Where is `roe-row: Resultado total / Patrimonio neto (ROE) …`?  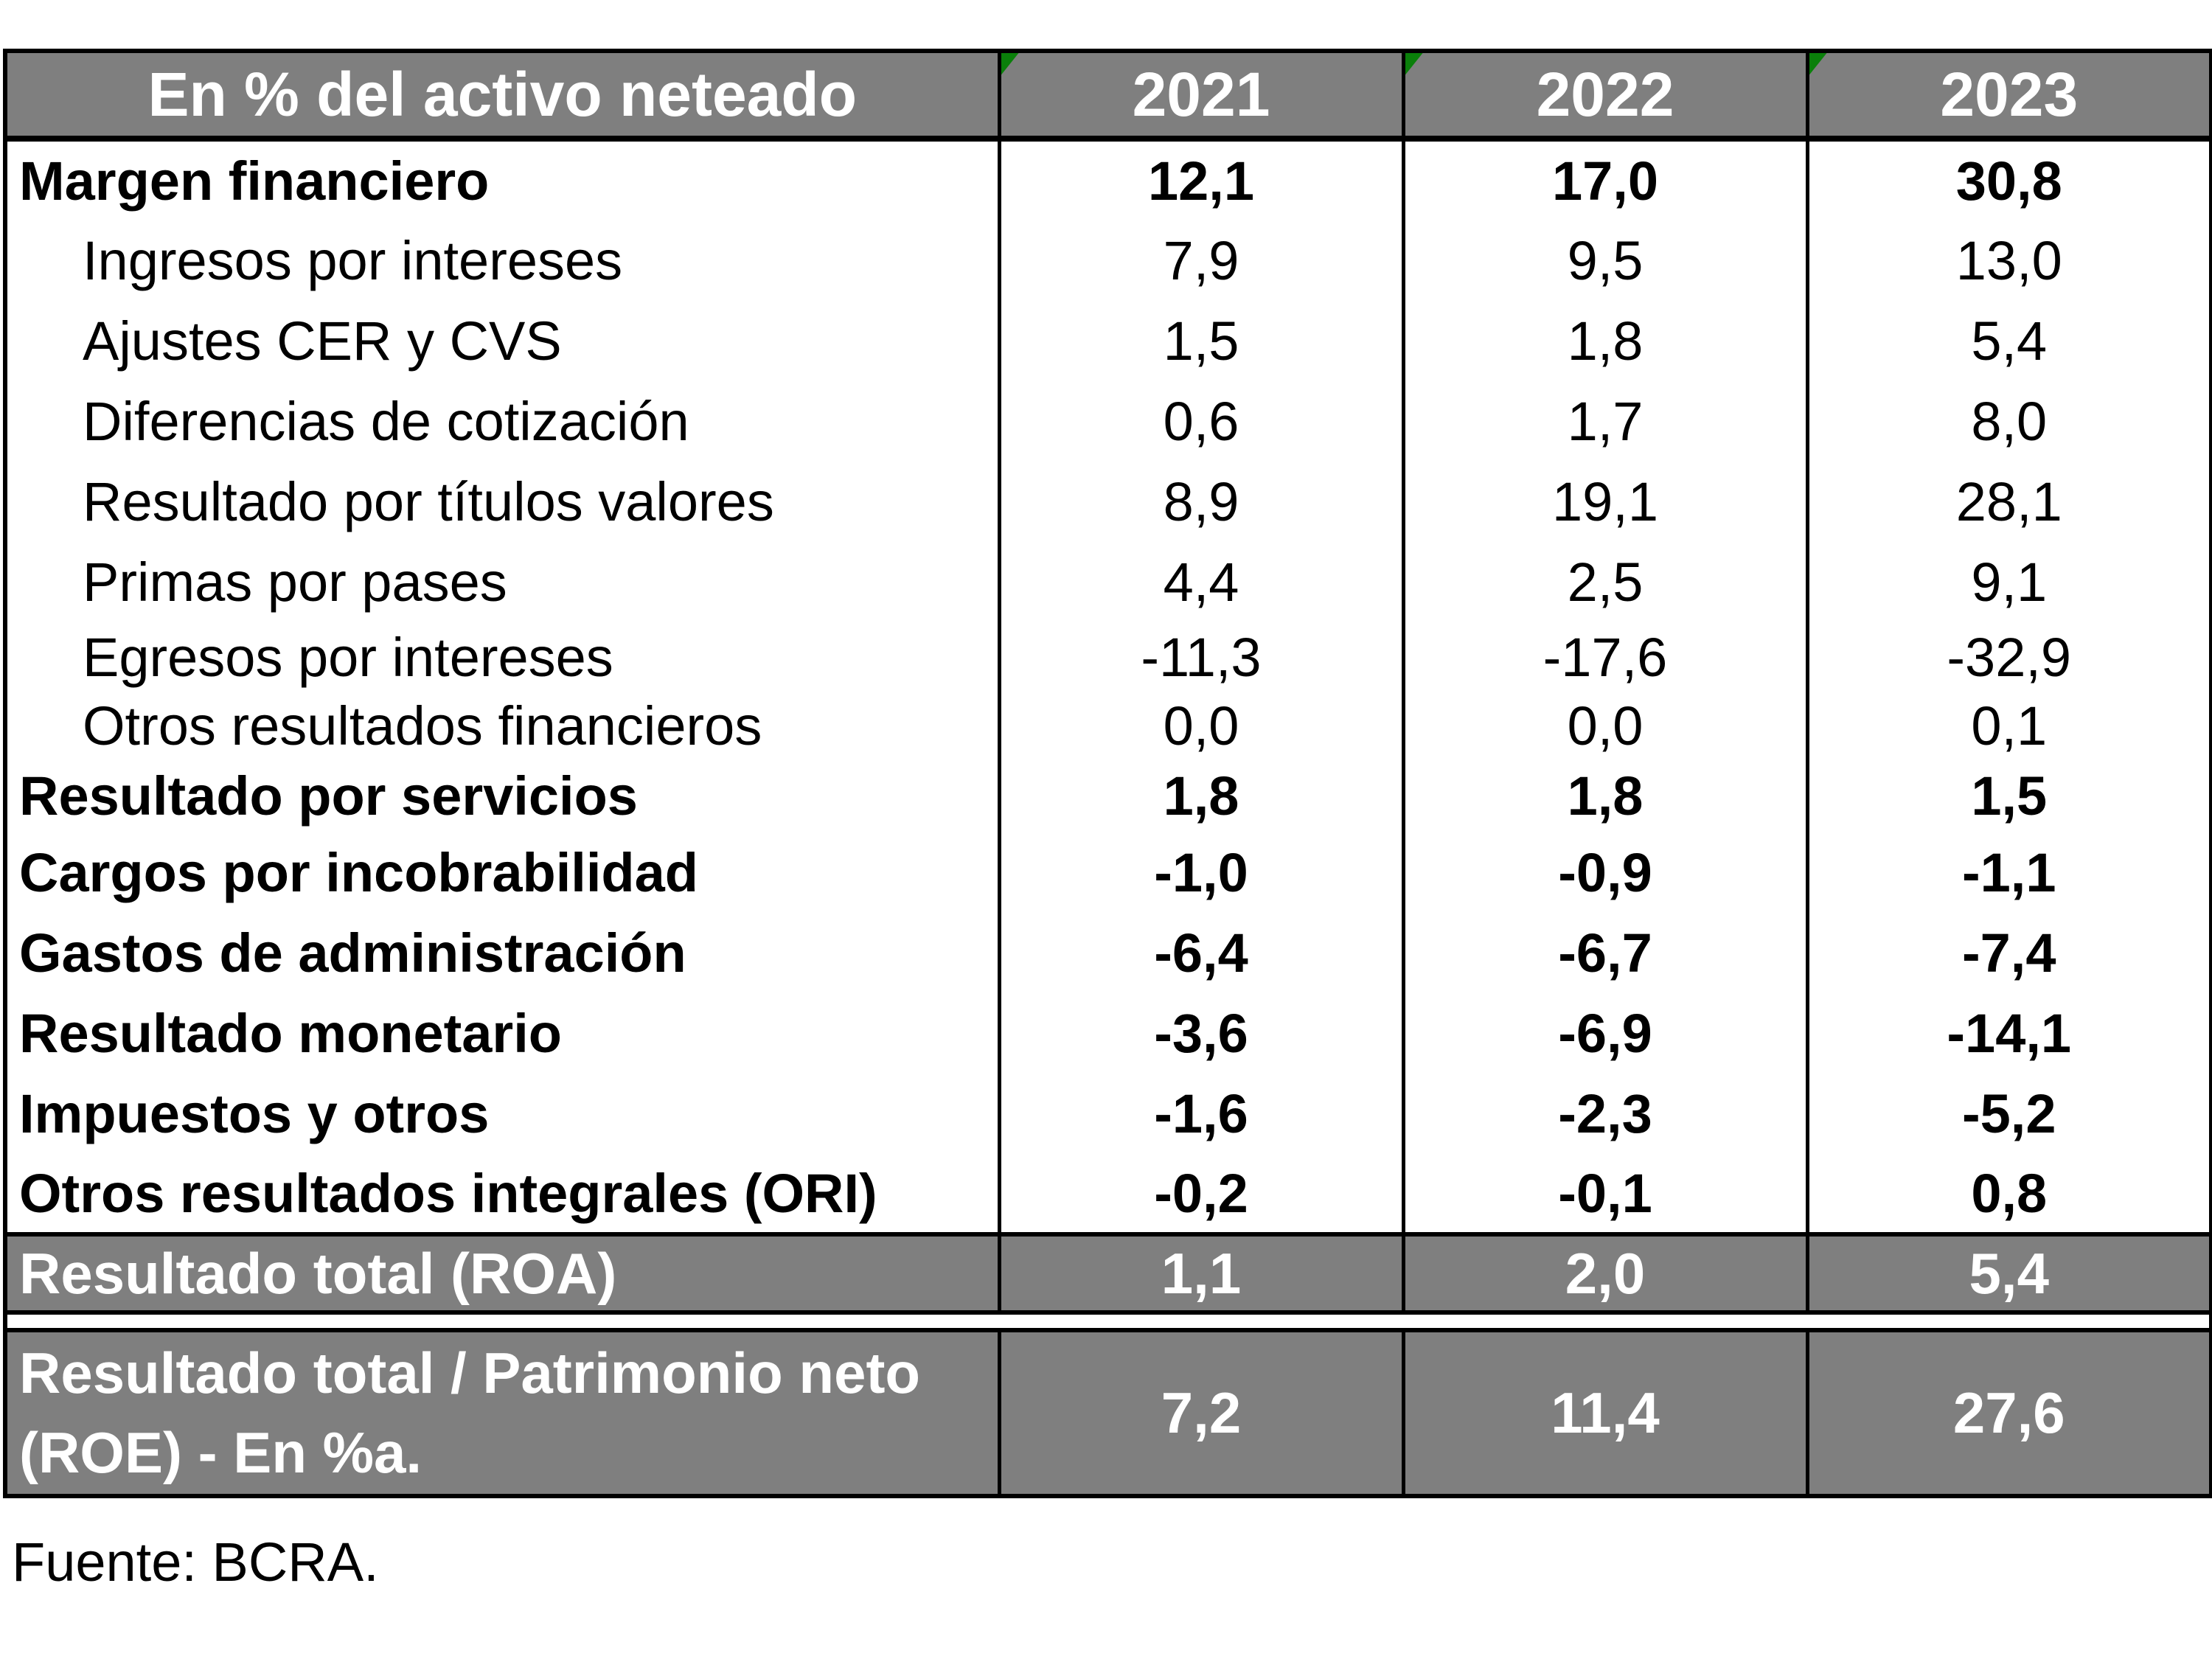
roe-row: Resultado total / Patrimonio neto (ROE) … is located at coordinates (1108, 1413).